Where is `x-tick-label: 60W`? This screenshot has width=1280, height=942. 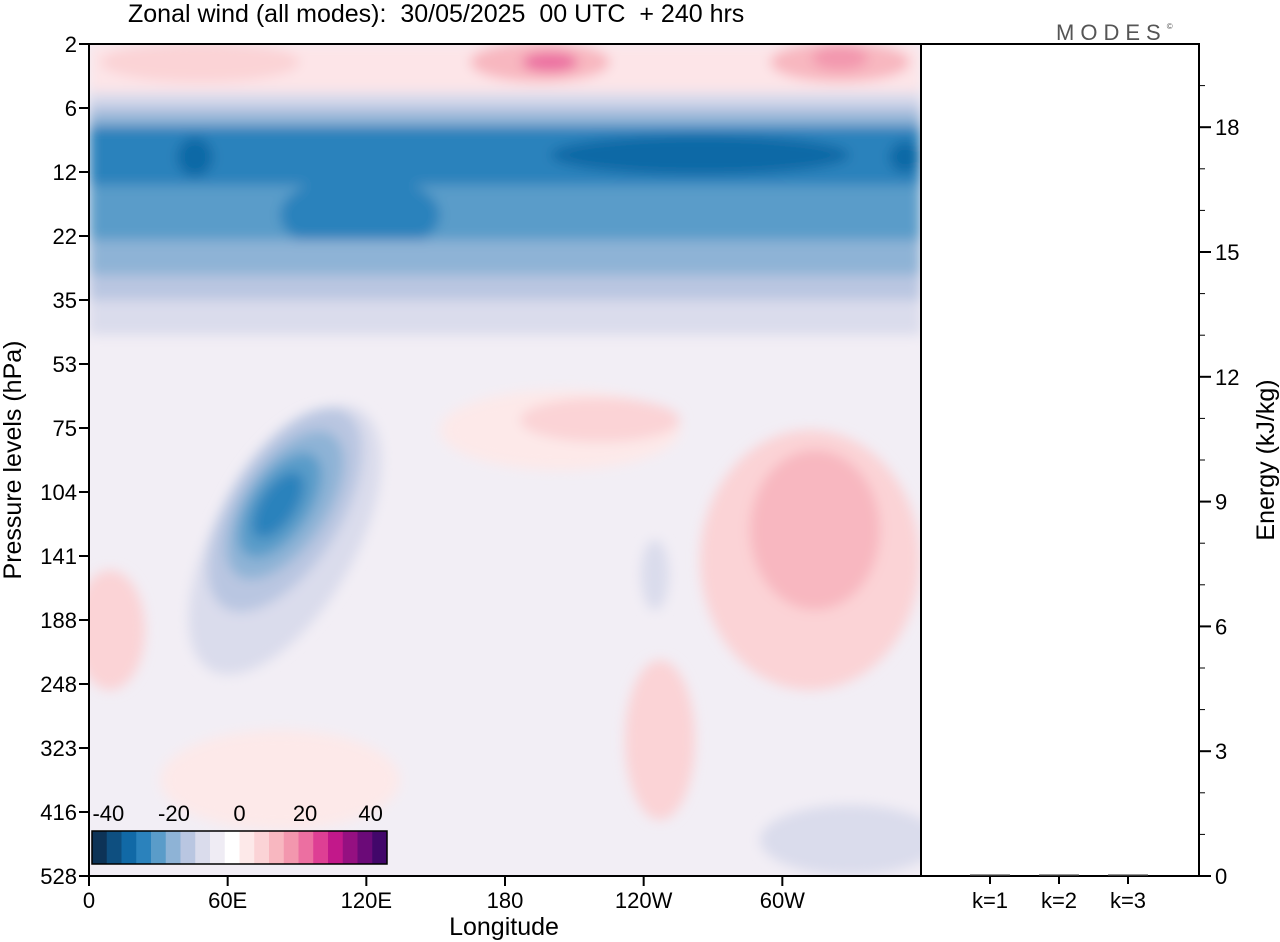
x-tick-label: 60W is located at coordinates (782, 900).